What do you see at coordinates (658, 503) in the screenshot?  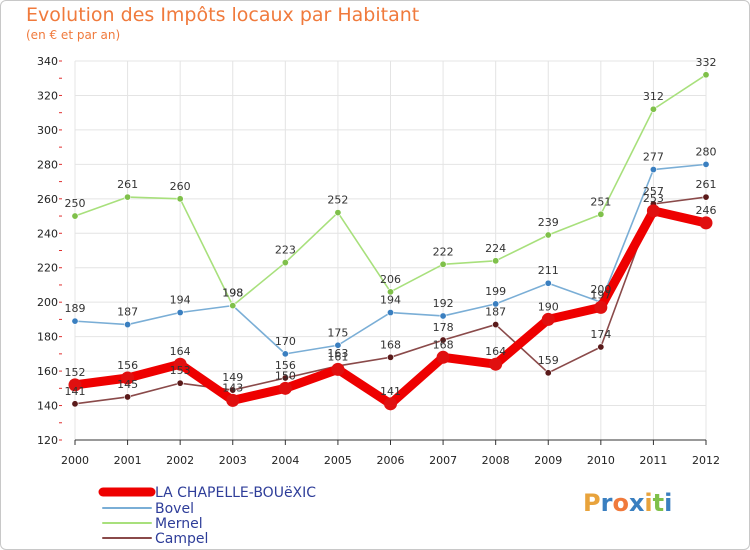 I see `logo-letter: t` at bounding box center [658, 503].